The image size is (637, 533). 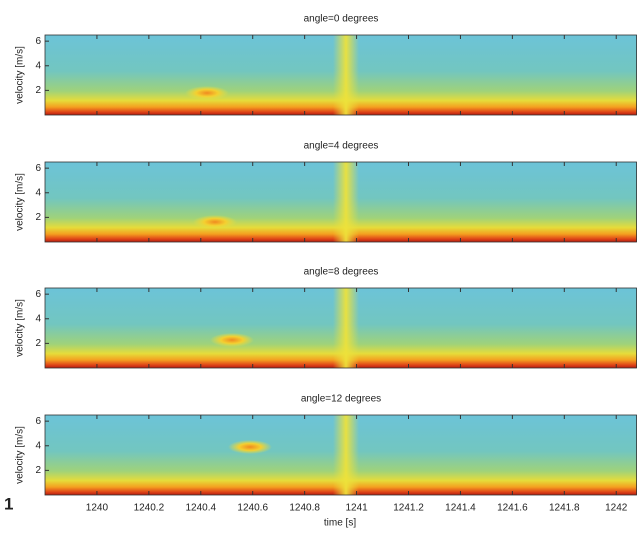 What do you see at coordinates (460, 508) in the screenshot?
I see `x-tick-label: 1241.4` at bounding box center [460, 508].